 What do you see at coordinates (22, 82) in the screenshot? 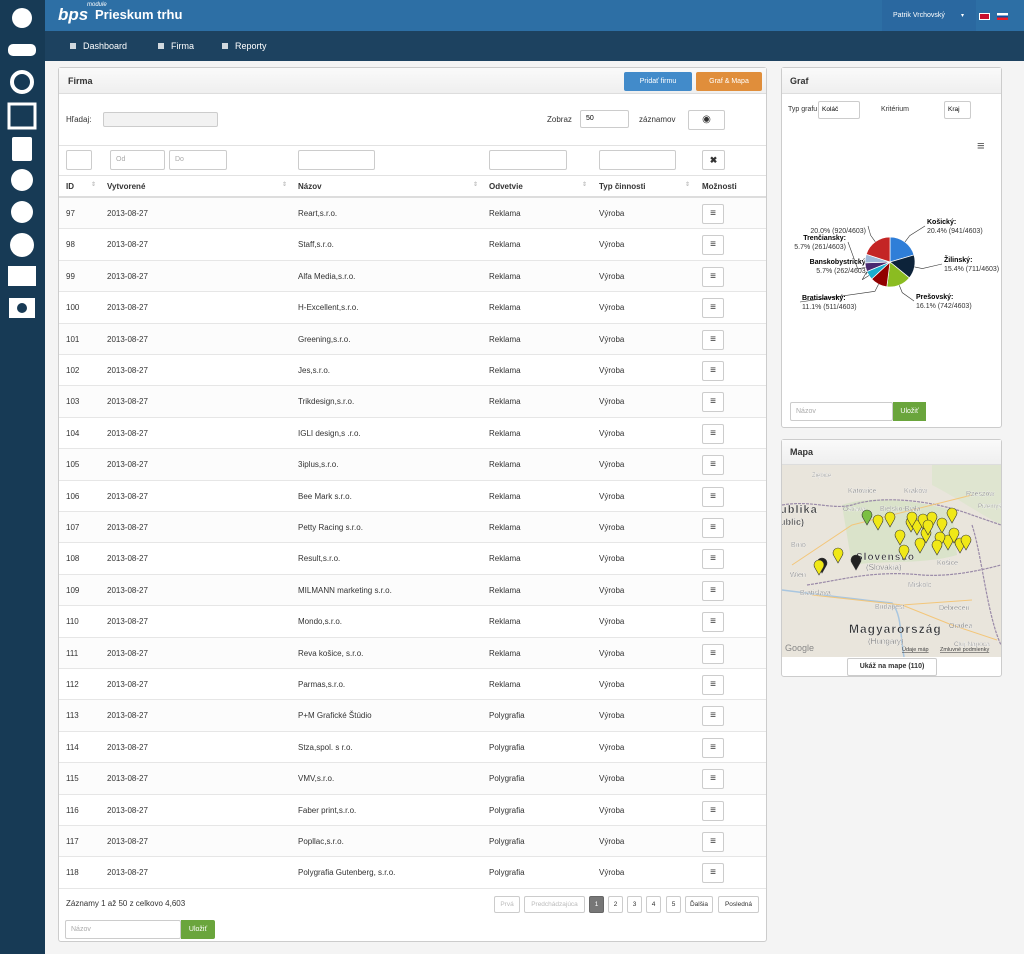
I see `icon-gears` at bounding box center [22, 82].